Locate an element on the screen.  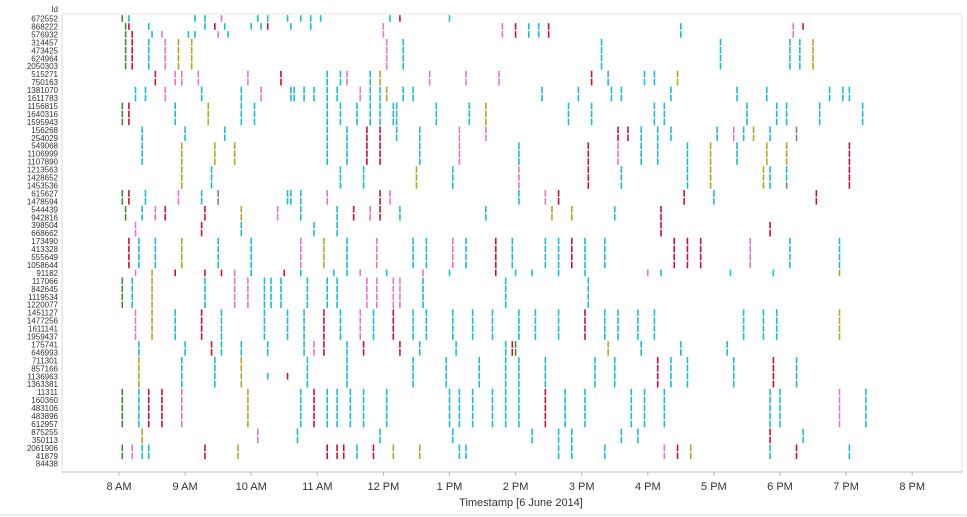
row-id-label: 84438 is located at coordinates (47, 464).